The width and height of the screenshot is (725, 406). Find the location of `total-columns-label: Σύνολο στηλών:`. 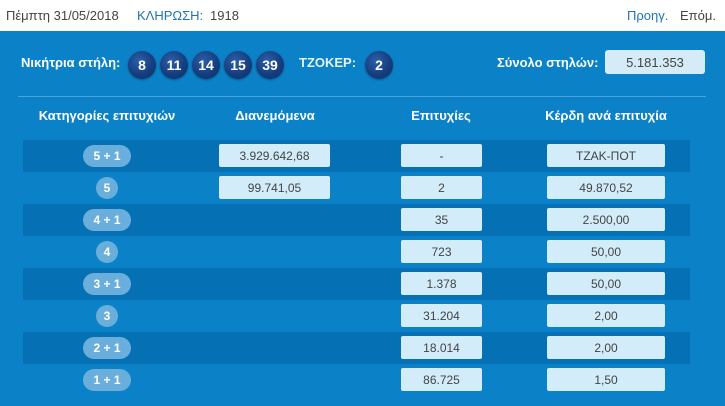

total-columns-label: Σύνολο στηλών: is located at coordinates (548, 62).